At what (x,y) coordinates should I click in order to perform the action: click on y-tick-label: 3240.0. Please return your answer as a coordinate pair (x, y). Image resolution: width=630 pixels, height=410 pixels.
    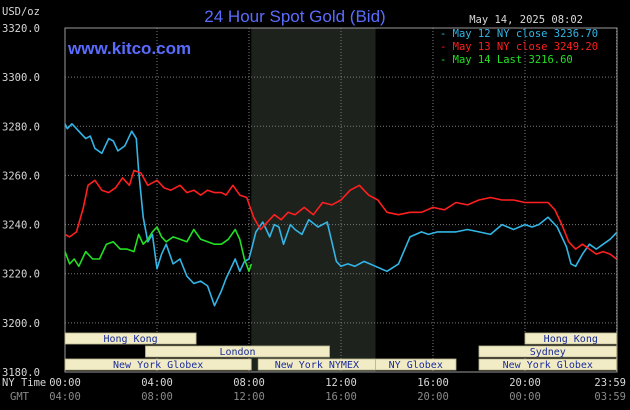
    Looking at the image, I should click on (21, 226).